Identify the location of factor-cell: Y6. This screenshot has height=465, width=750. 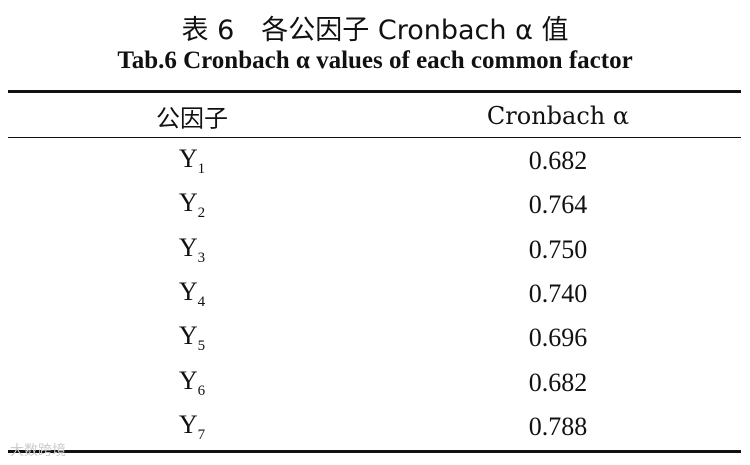
(192, 383).